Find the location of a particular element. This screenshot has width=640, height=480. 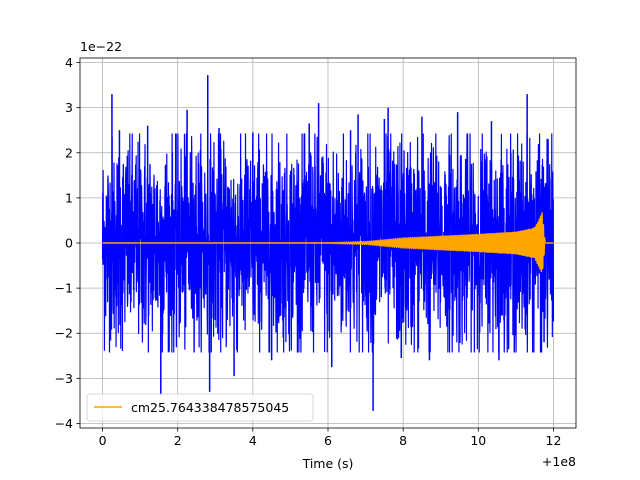

legend: cm25.764338478575045 is located at coordinates (200, 407).